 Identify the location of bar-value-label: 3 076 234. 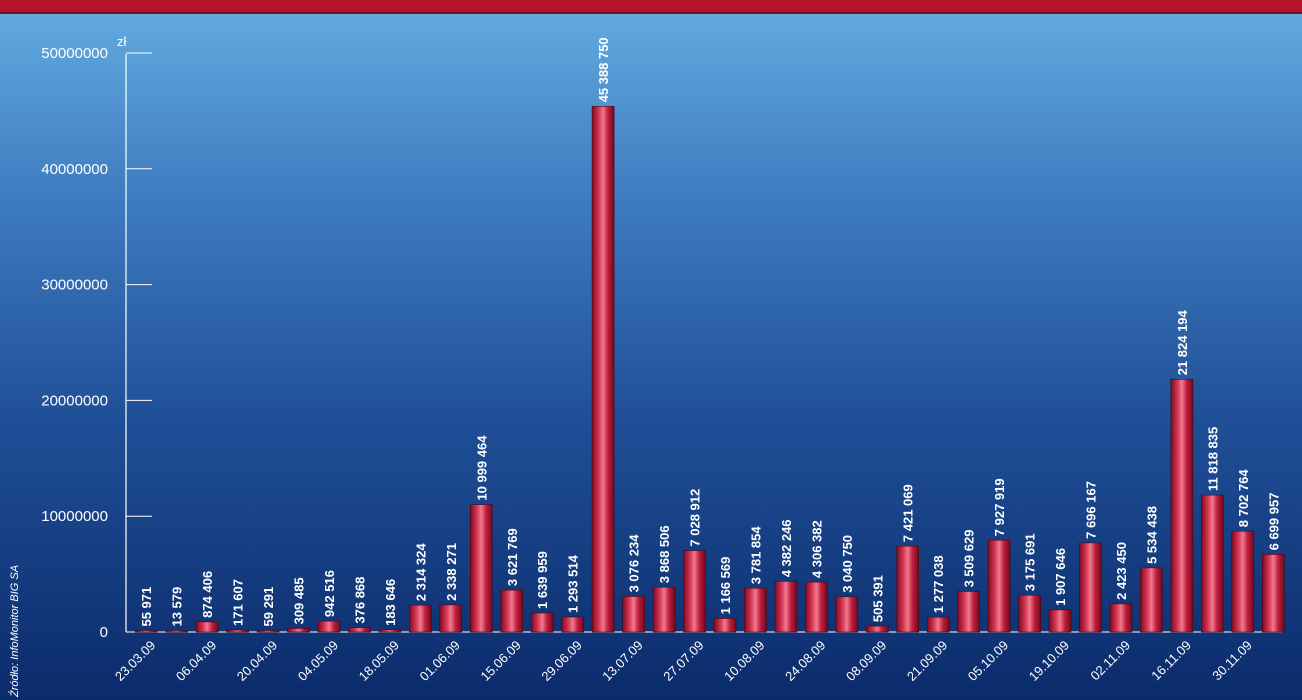
(634, 563).